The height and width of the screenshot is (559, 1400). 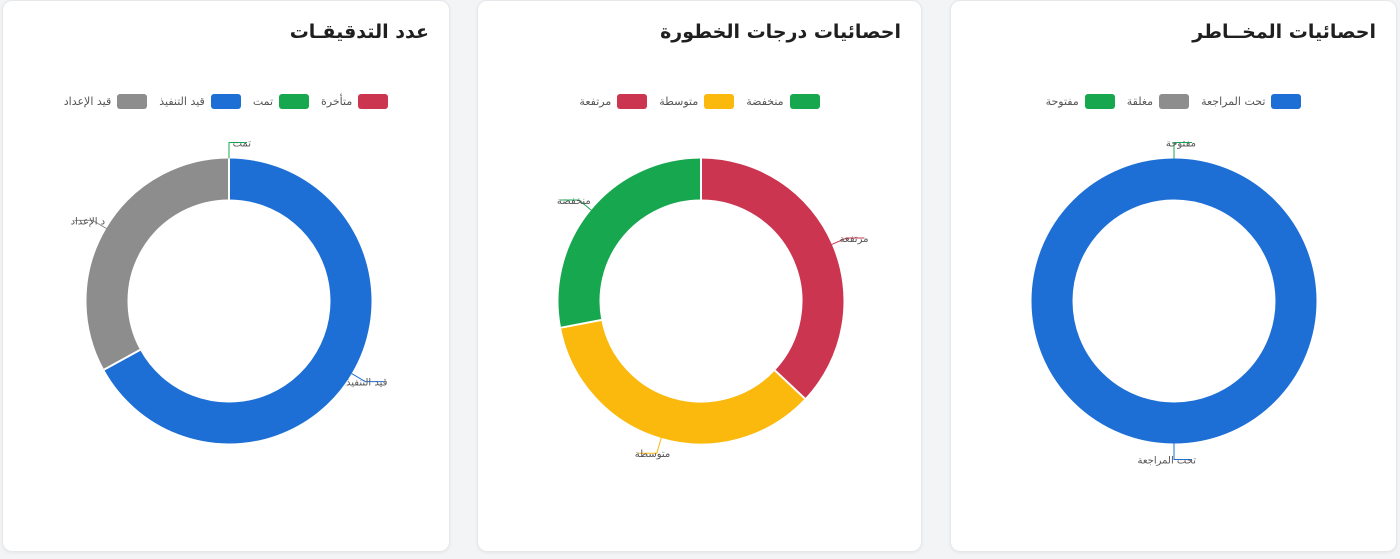 What do you see at coordinates (263, 101) in the screenshot?
I see `legend-label: تمت` at bounding box center [263, 101].